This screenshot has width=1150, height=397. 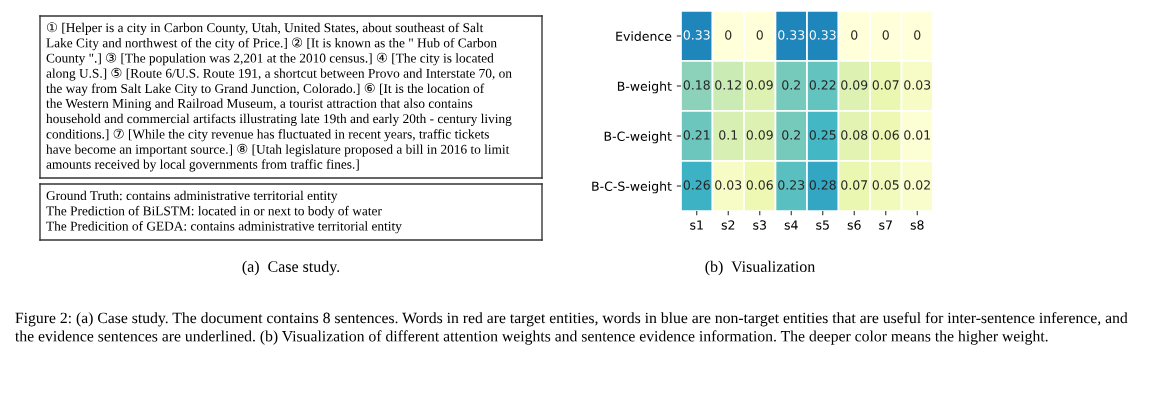 I want to click on data-label: 0.1, so click(x=728, y=135).